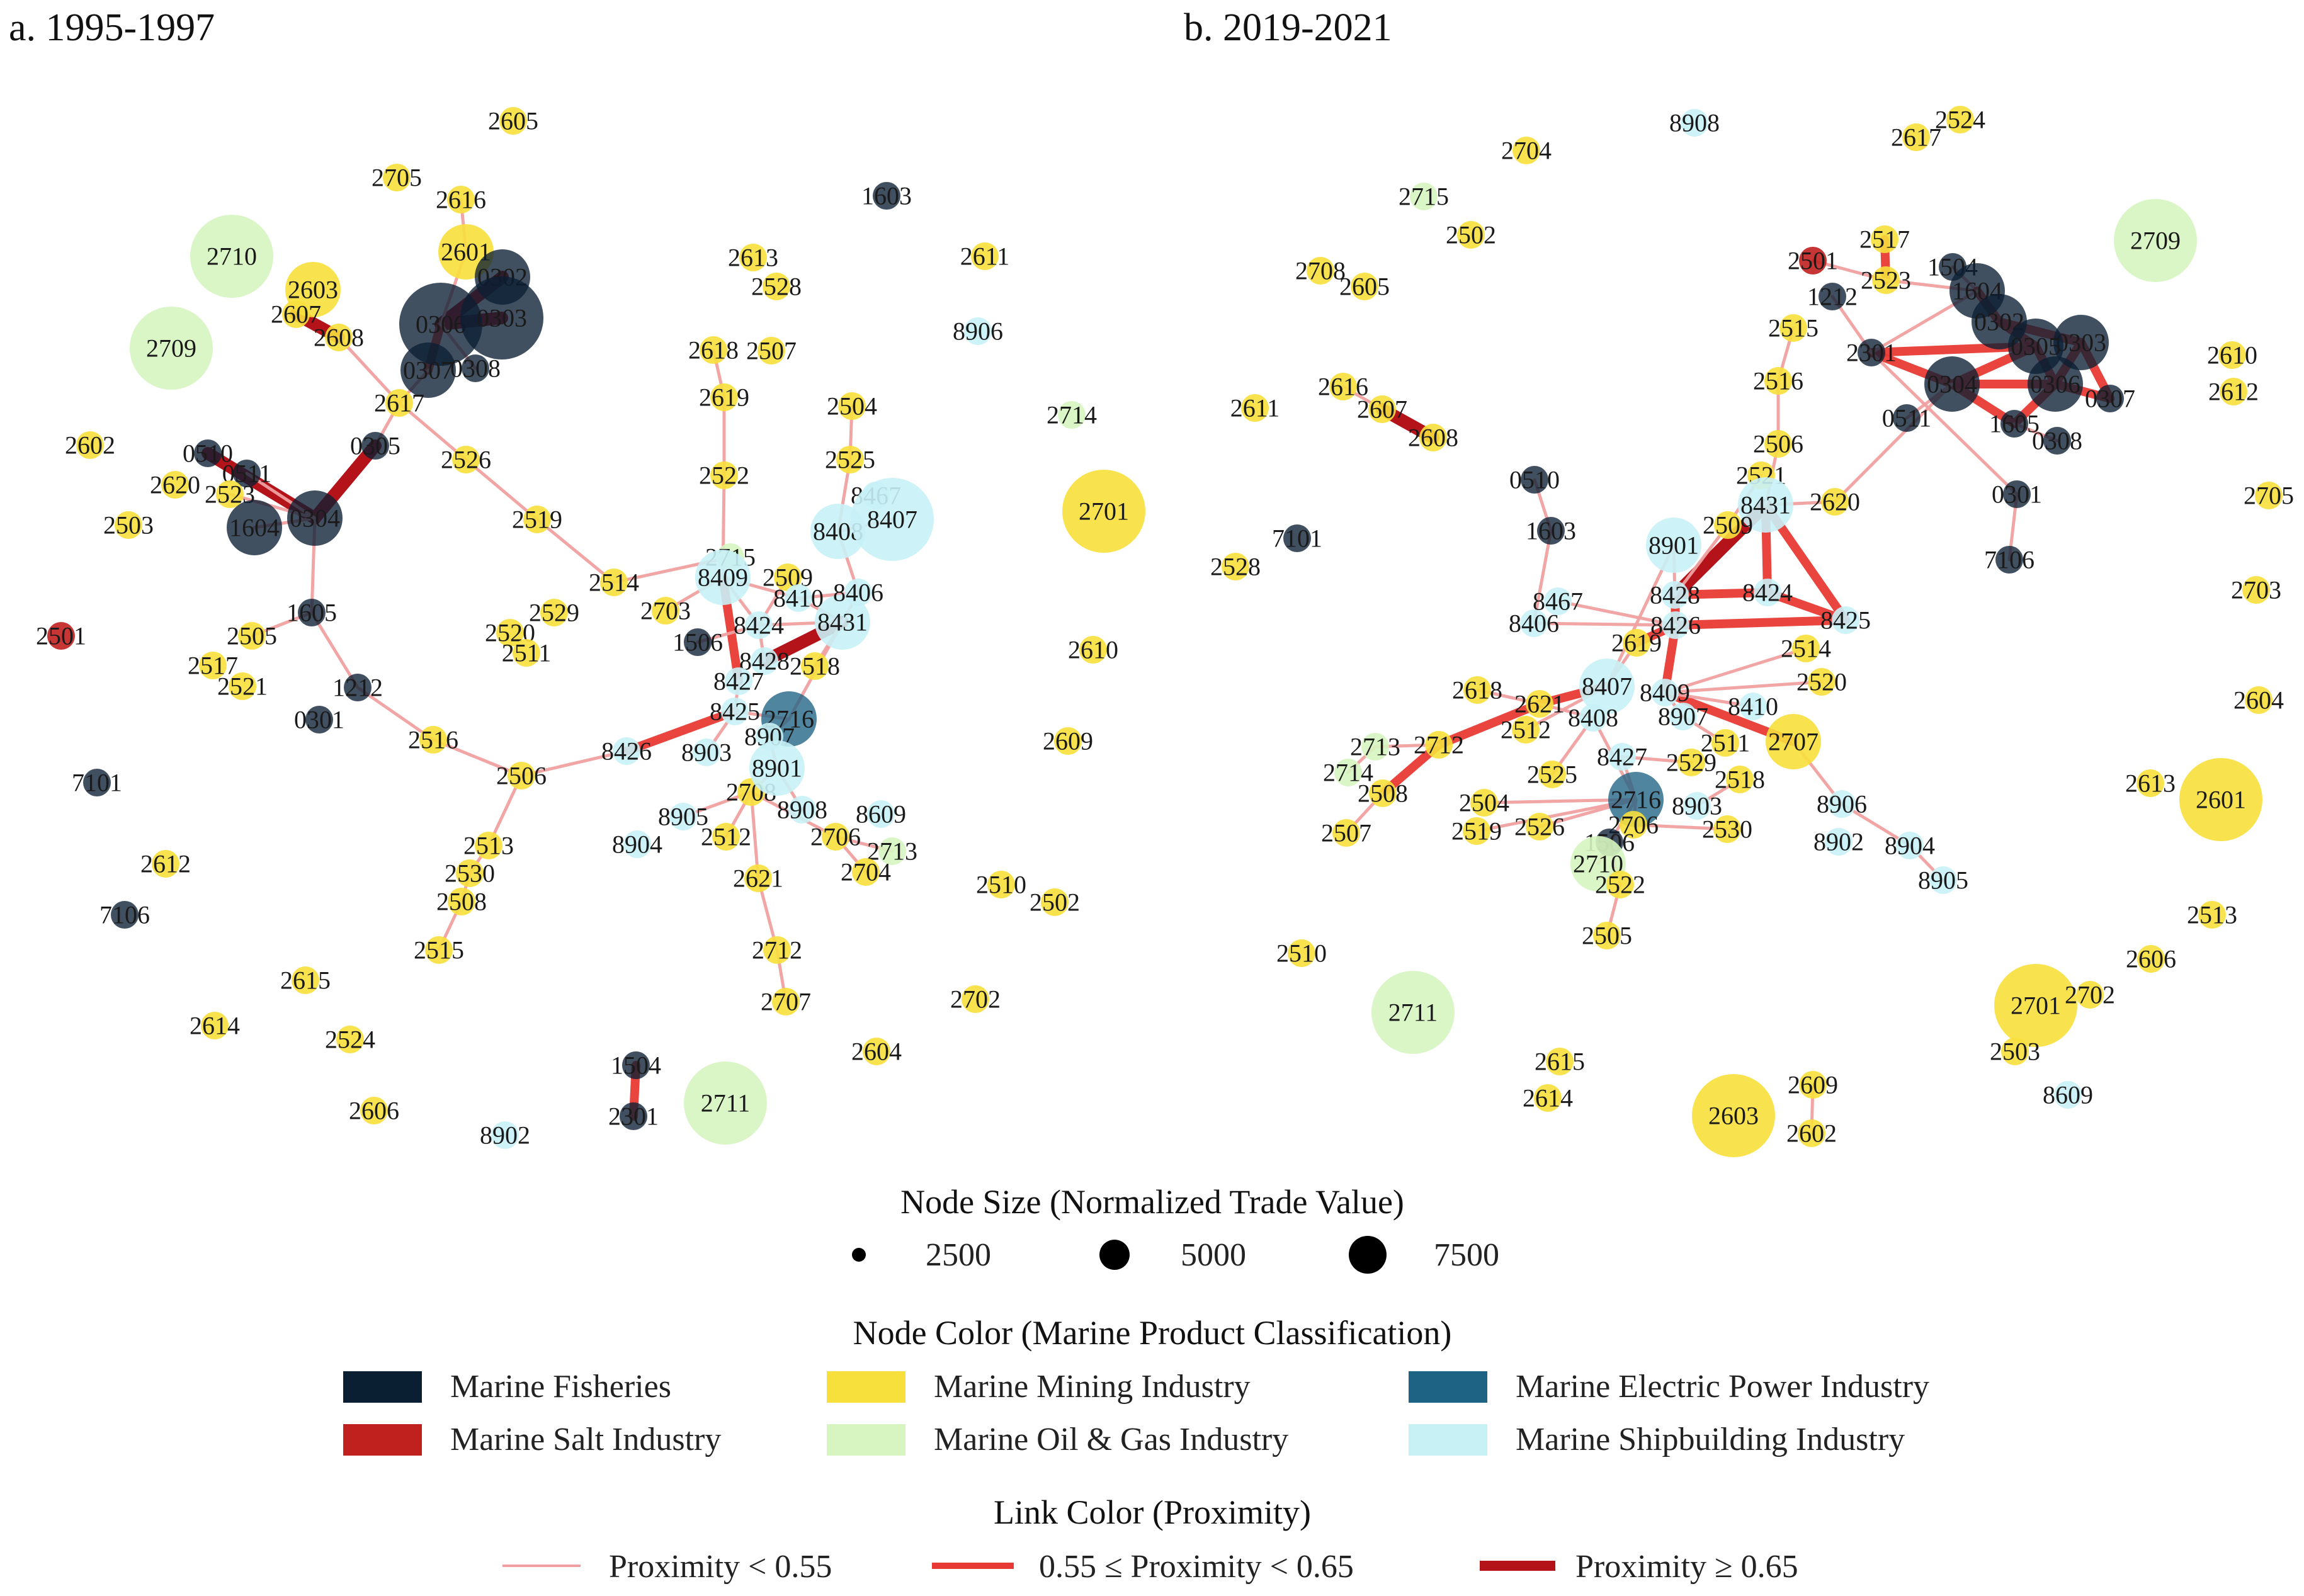 The height and width of the screenshot is (1596, 2304). Describe the element at coordinates (2233, 392) in the screenshot. I see `node-2612: 2612` at that location.